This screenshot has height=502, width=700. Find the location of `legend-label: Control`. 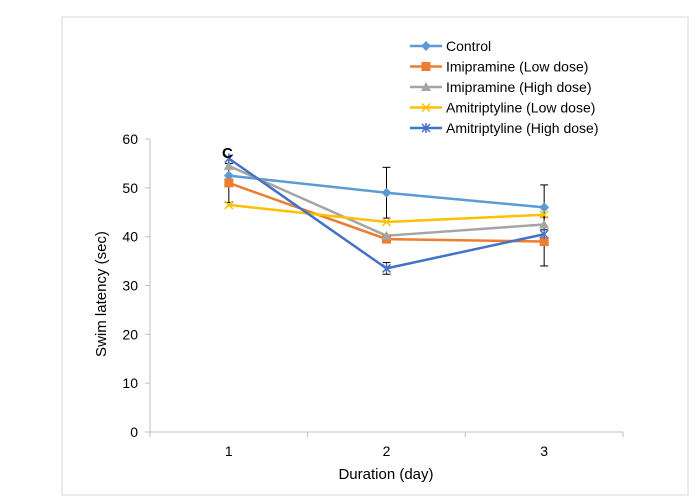

legend-label: Control is located at coordinates (468, 46).